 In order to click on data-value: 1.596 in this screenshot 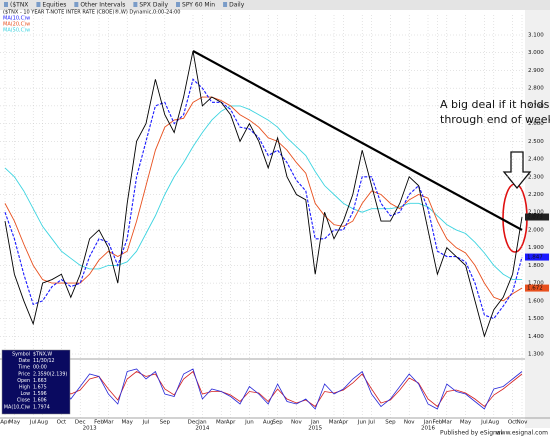, I will do `click(40, 394)`.